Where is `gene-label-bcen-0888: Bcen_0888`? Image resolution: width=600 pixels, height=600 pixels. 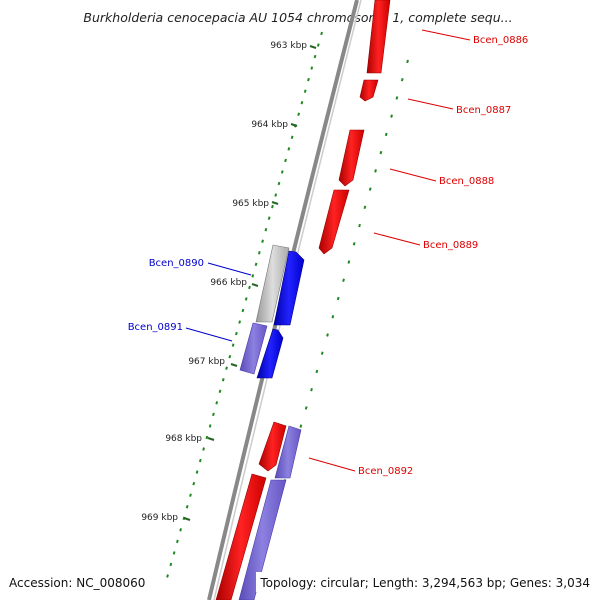
gene-label-bcen-0888: Bcen_0888 is located at coordinates (466, 181).